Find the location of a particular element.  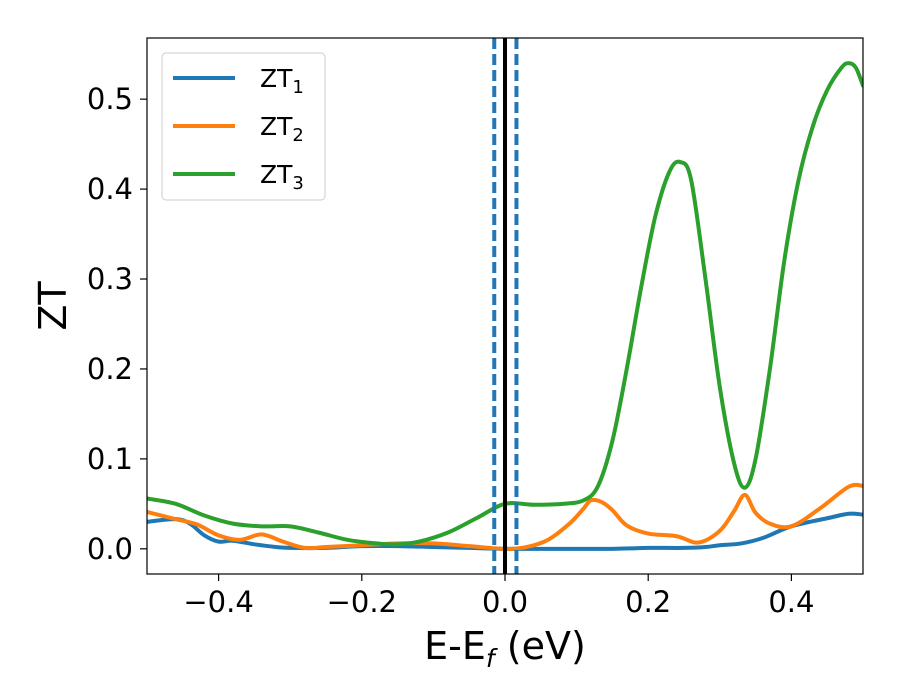

y-tick-label: 0.5 is located at coordinates (110, 99).